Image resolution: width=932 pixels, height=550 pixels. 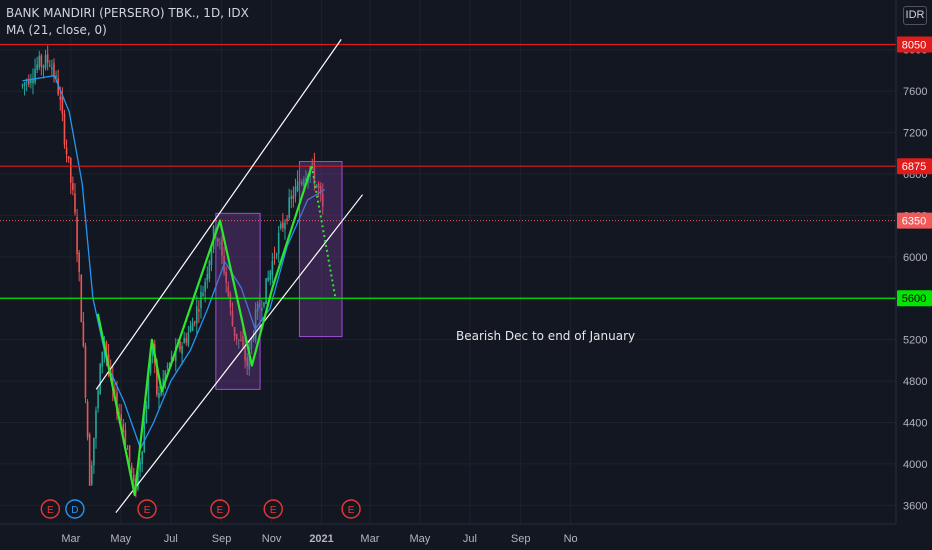 What do you see at coordinates (545, 336) in the screenshot?
I see `annotation-text: Bearish Dec to end of January` at bounding box center [545, 336].